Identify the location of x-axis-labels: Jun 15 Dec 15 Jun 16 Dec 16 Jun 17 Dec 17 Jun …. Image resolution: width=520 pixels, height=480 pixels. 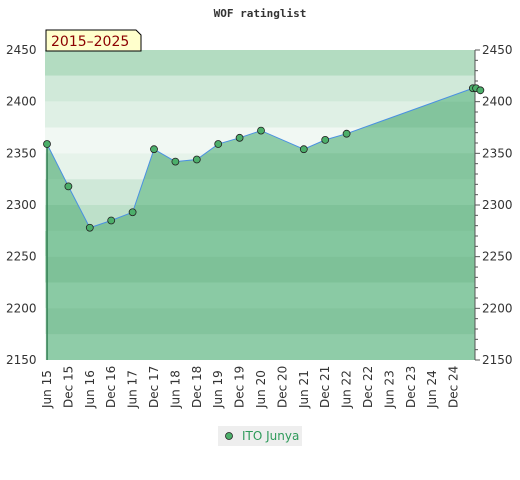
(250, 387).